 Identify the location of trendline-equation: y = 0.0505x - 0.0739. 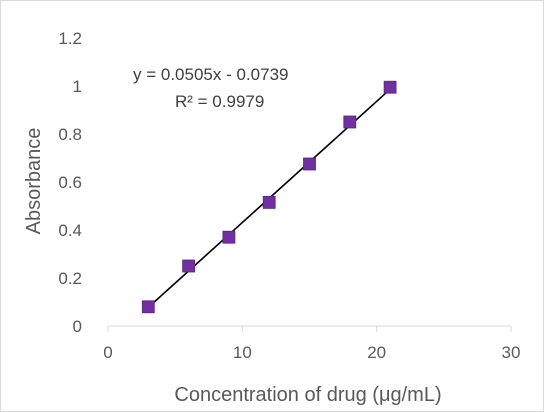
(210, 74).